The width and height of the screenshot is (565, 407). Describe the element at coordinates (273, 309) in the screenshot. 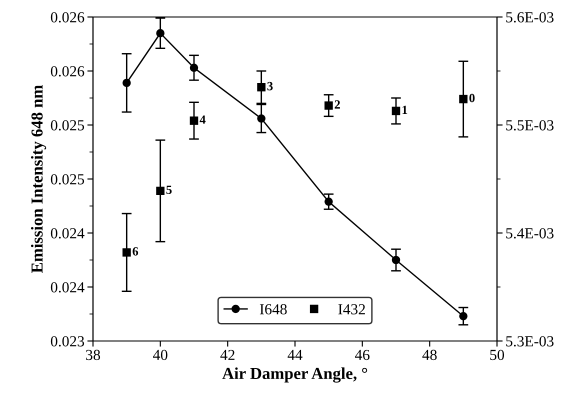

I see `legend-label: I648` at that location.